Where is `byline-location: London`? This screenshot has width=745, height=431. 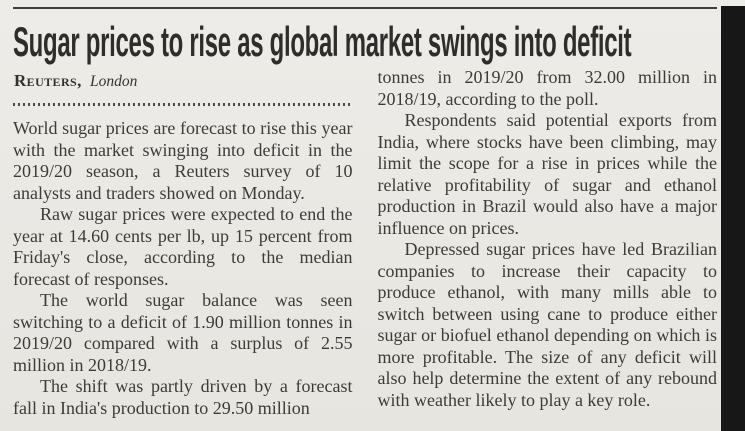 byline-location: London is located at coordinates (114, 81).